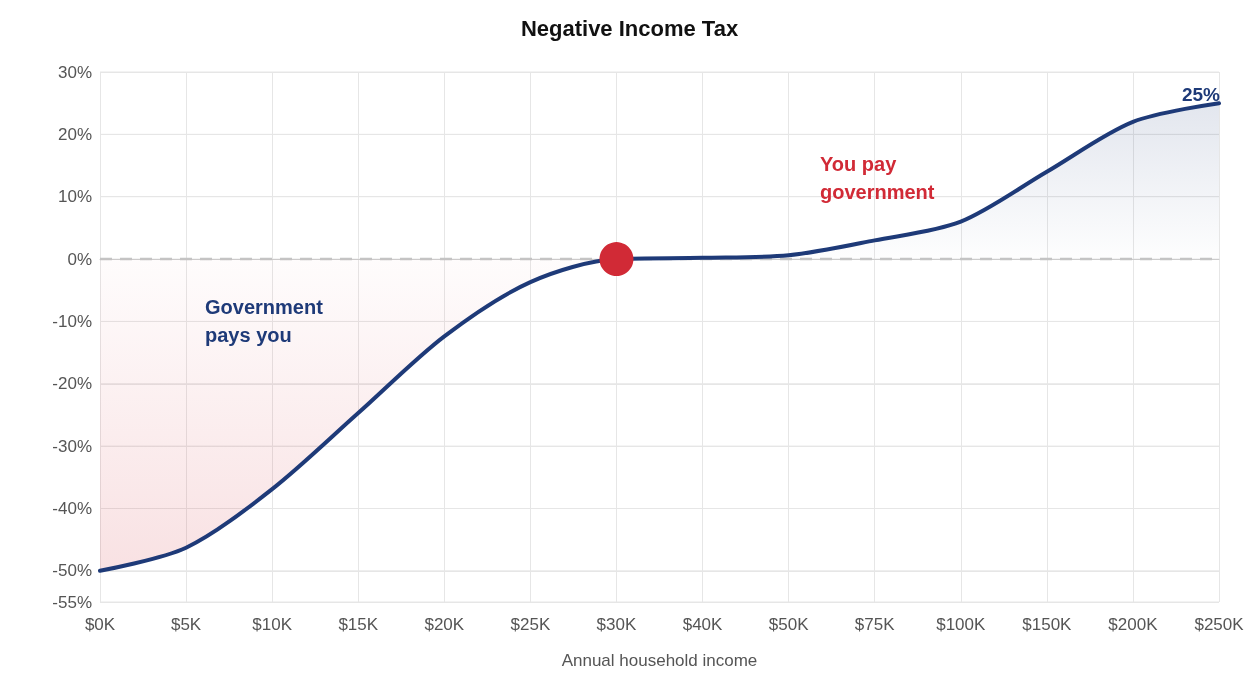  What do you see at coordinates (616, 624) in the screenshot?
I see `x-tick-label: $30K` at bounding box center [616, 624].